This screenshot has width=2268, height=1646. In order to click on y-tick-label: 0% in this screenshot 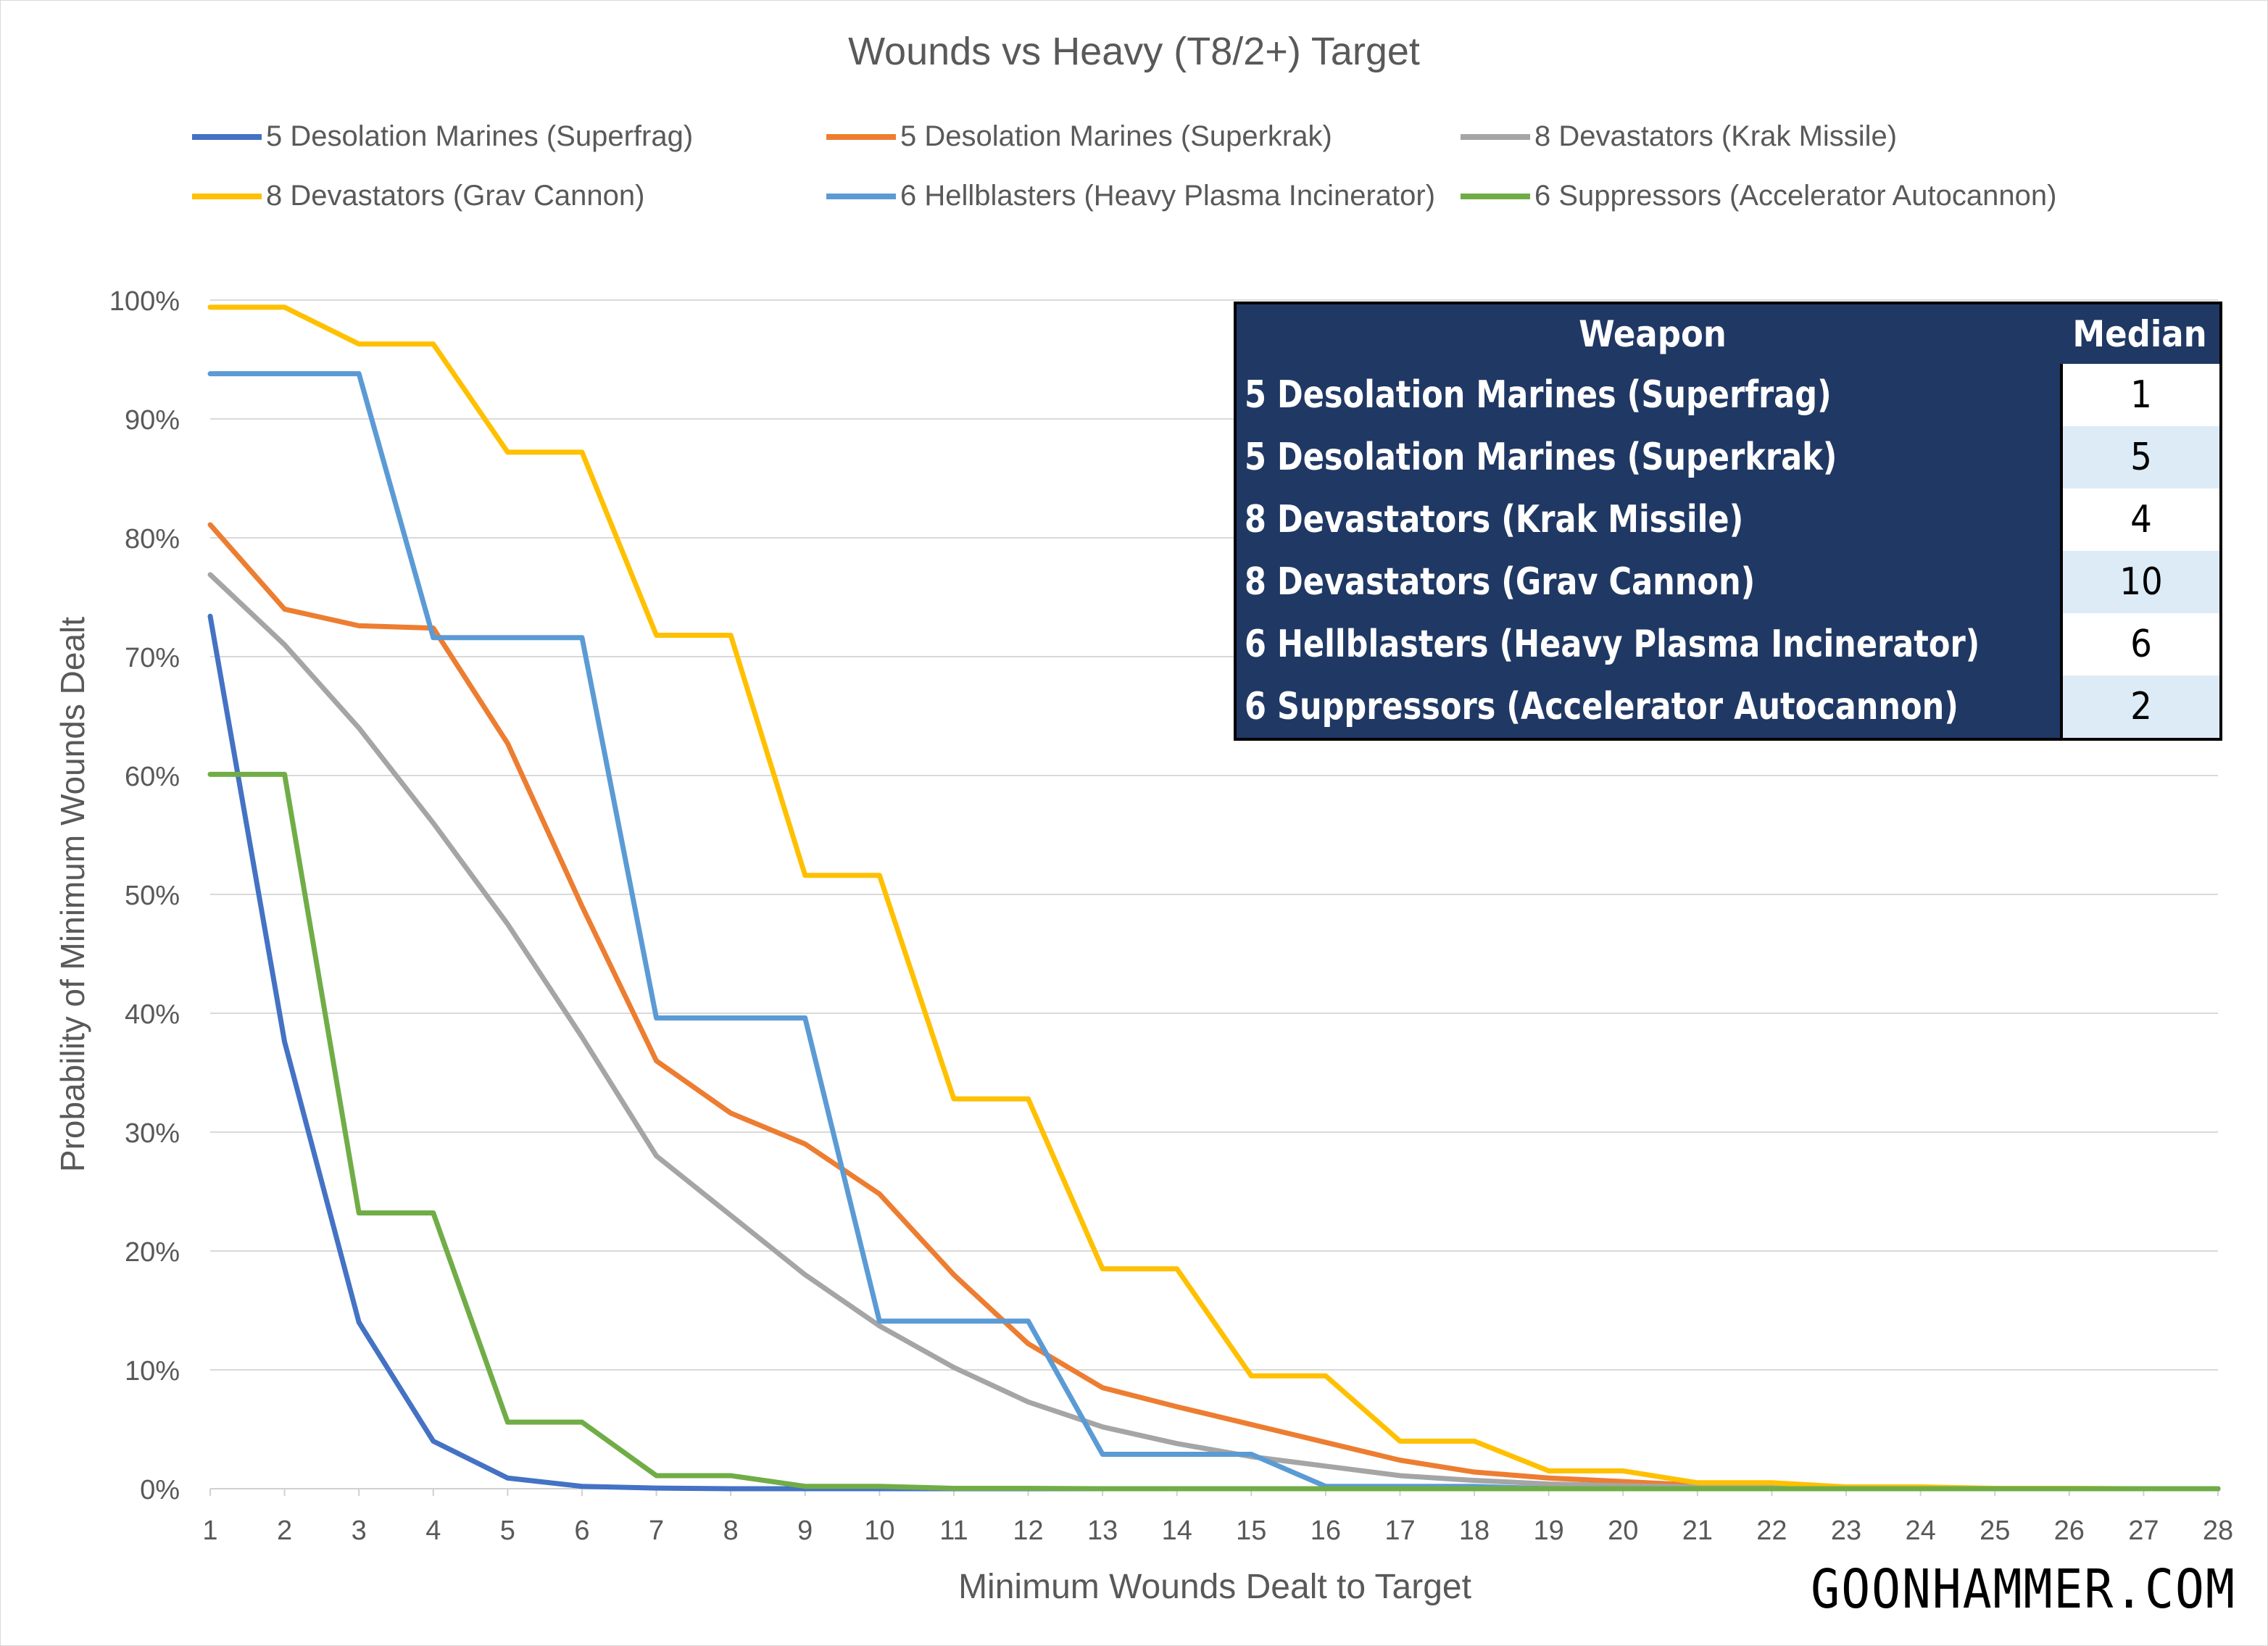, I will do `click(160, 1490)`.